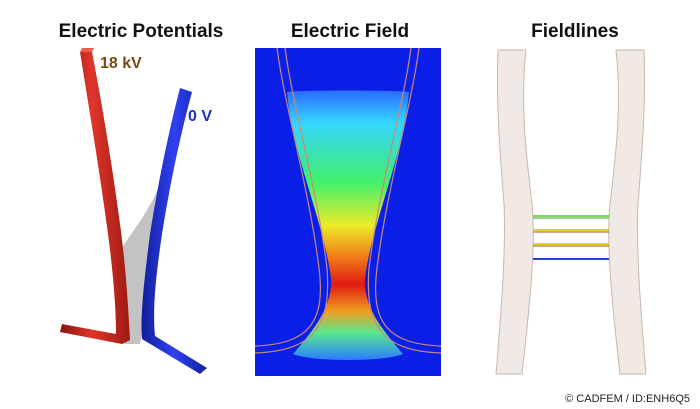 The width and height of the screenshot is (700, 409). What do you see at coordinates (200, 116) in the screenshot?
I see `low-potential-label: 0 V` at bounding box center [200, 116].